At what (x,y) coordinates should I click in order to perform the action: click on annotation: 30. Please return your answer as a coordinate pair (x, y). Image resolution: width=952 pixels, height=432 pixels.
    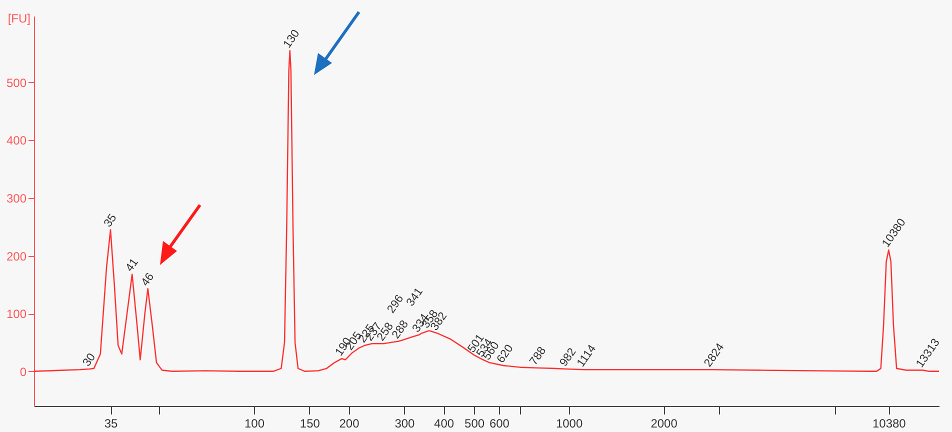
    Looking at the image, I should click on (89, 360).